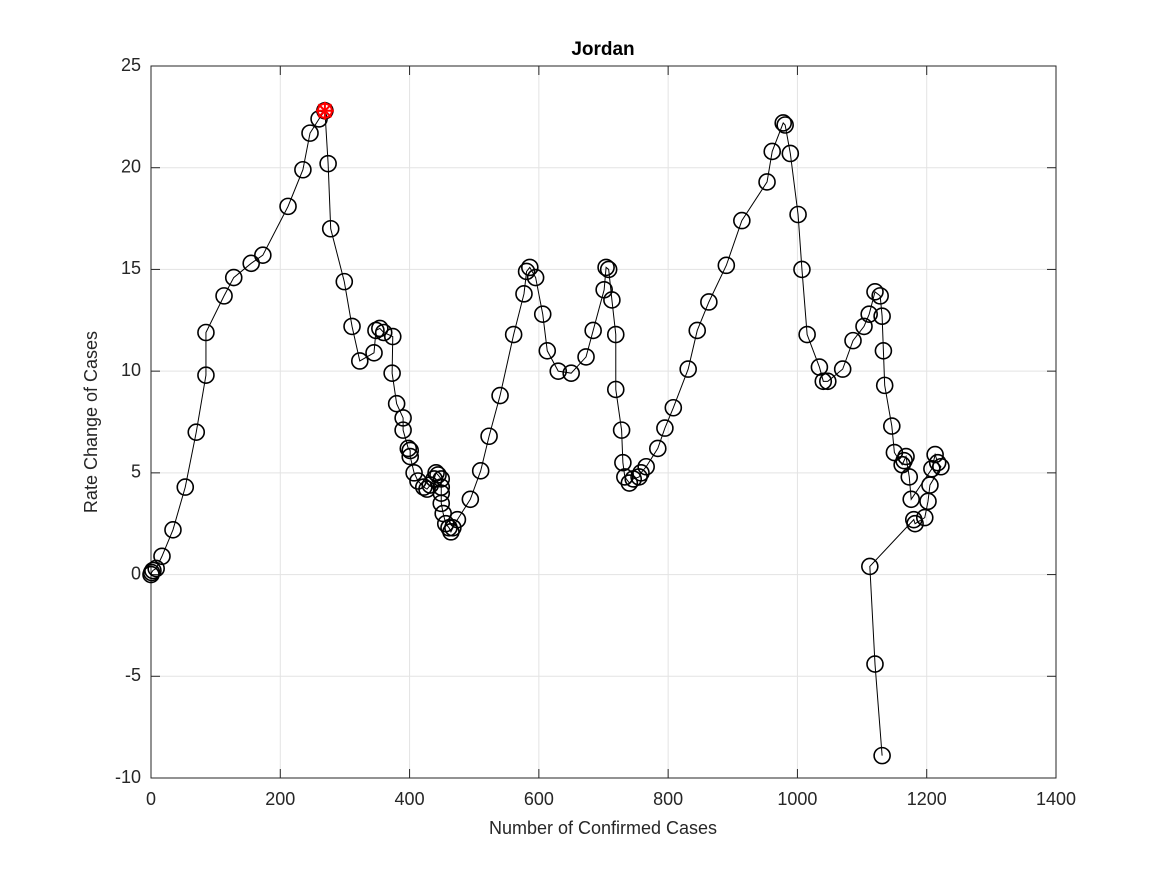 The image size is (1167, 875). Describe the element at coordinates (128, 777) in the screenshot. I see `y-tick-label: -10` at that location.